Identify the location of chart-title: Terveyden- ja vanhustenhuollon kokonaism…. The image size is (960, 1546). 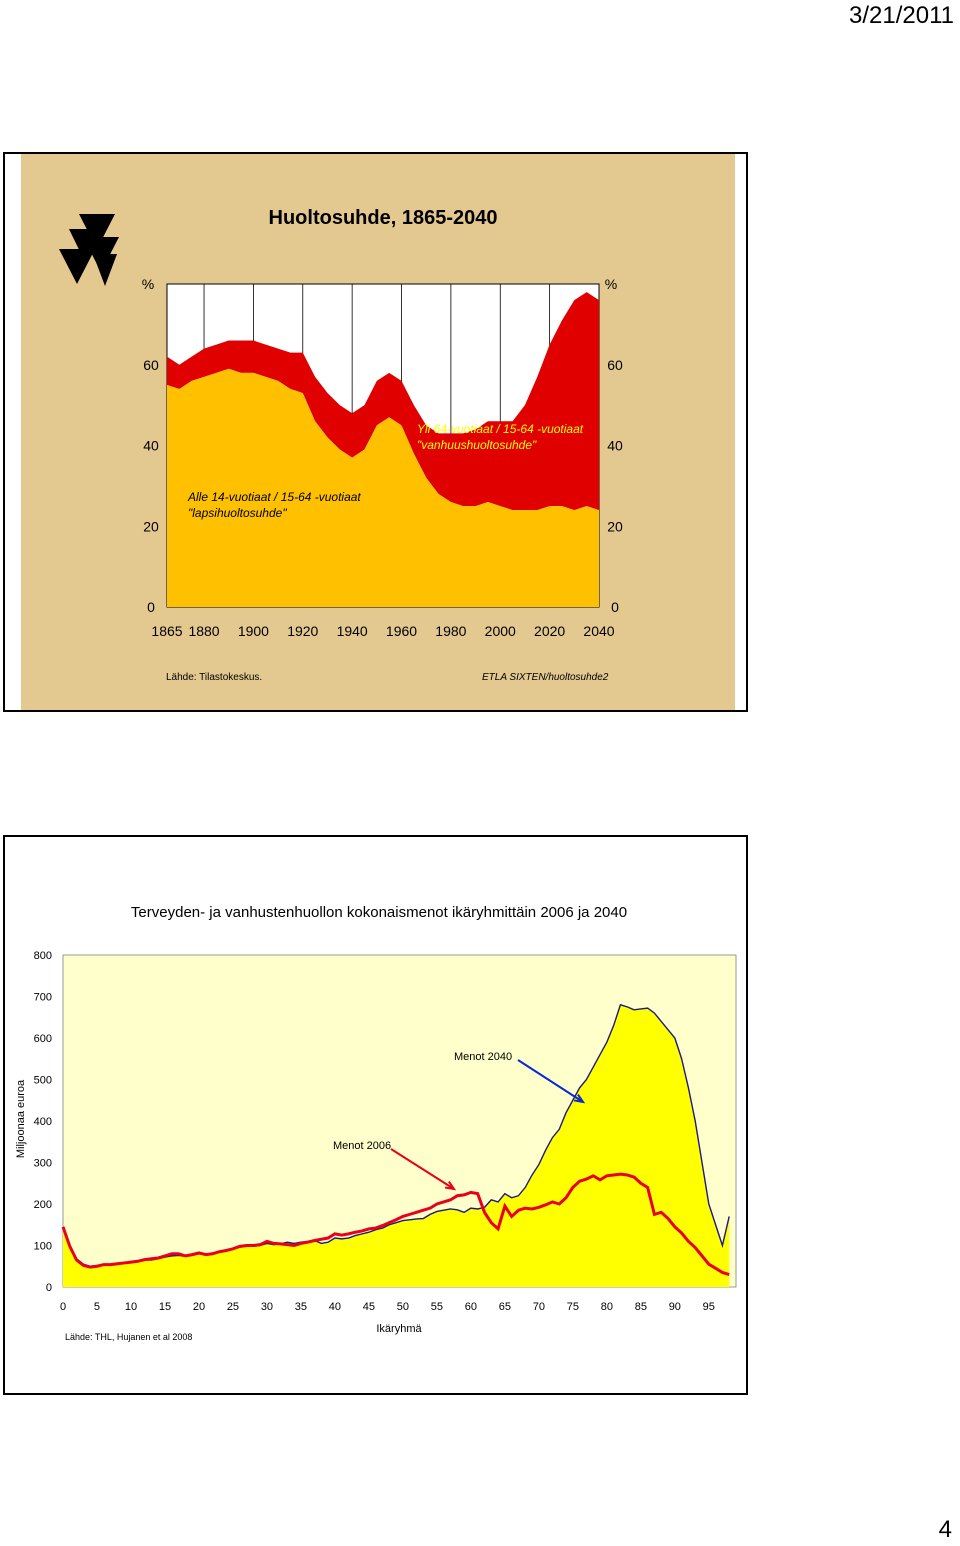
(379, 912).